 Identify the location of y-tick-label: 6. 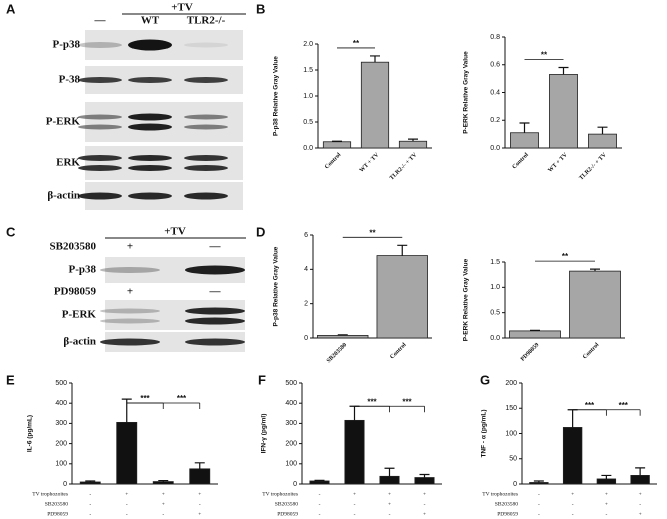
(306, 235).